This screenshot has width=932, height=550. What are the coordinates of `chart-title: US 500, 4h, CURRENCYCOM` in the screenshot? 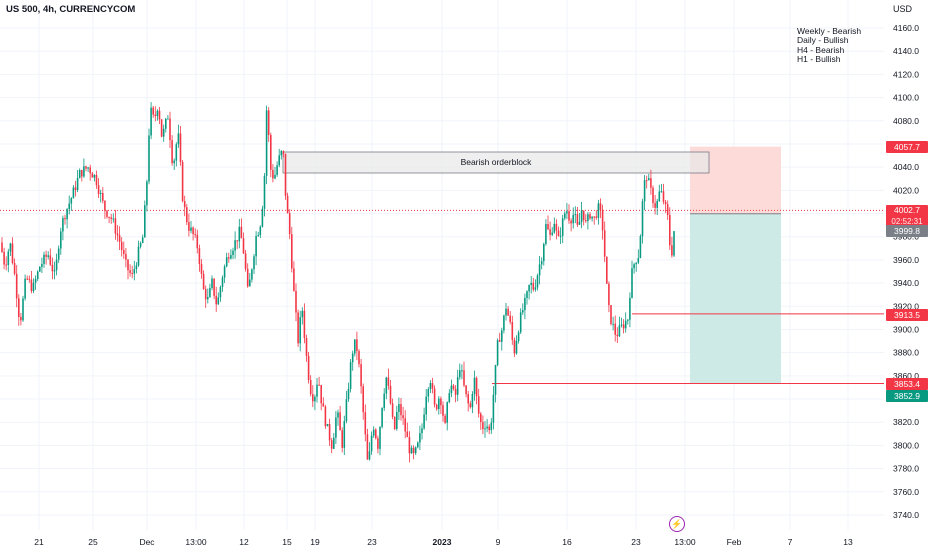 It's located at (71, 9).